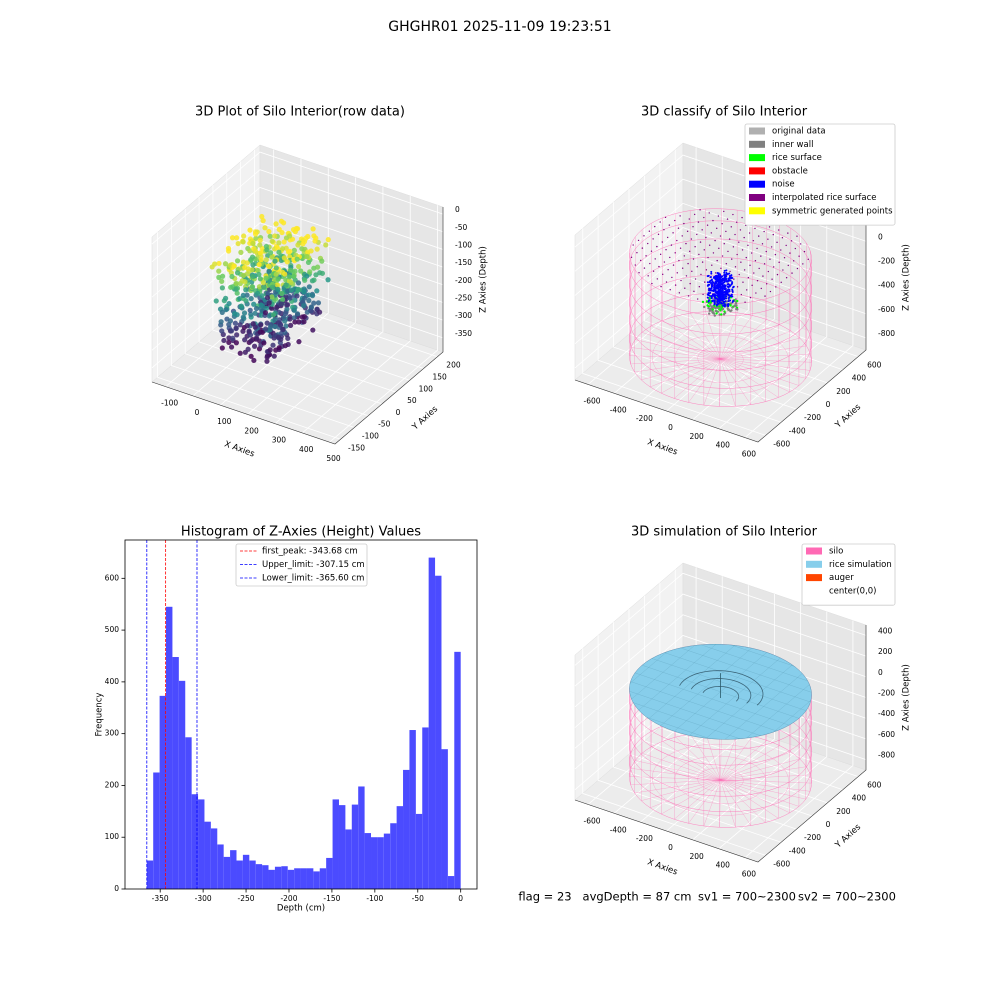 The height and width of the screenshot is (1000, 1000). What do you see at coordinates (169, 403) in the screenshot?
I see `x-tick-label: -100` at bounding box center [169, 403].